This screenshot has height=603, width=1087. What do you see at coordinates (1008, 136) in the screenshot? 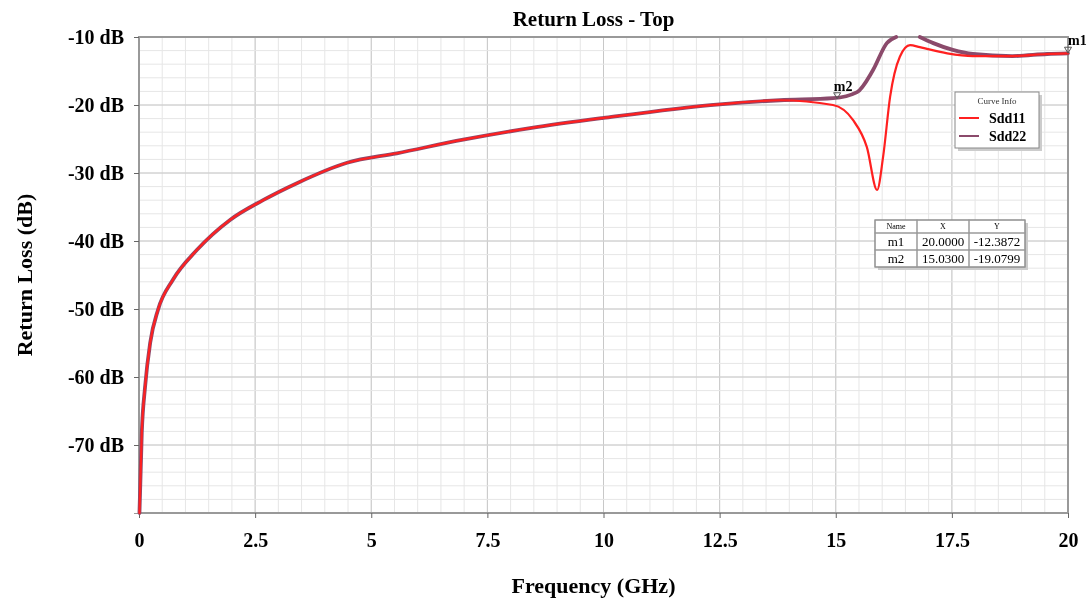
I see `legend-label: Sdd22` at bounding box center [1008, 136].